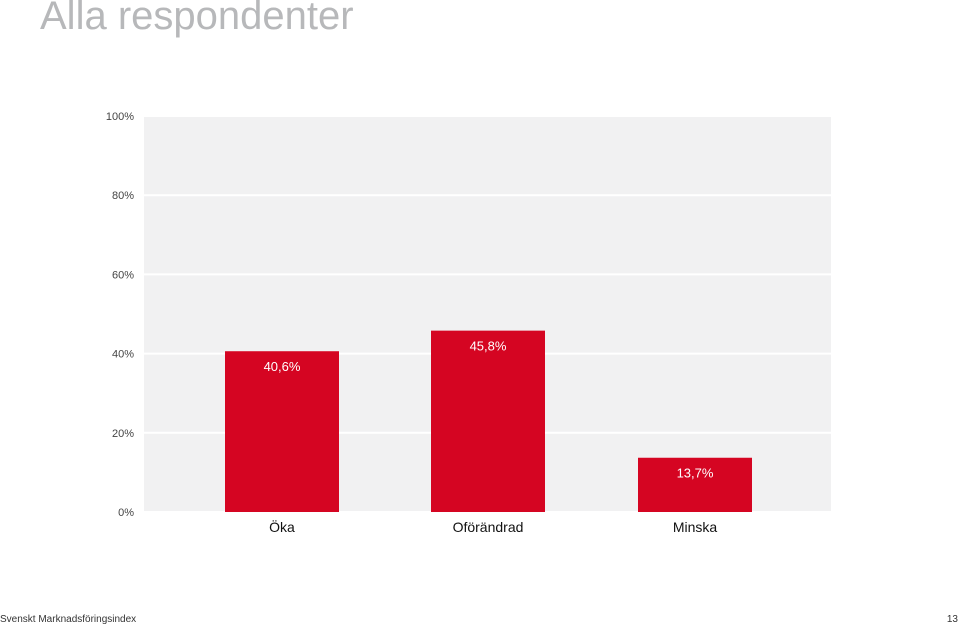 This screenshot has width=960, height=627. Describe the element at coordinates (123, 355) in the screenshot. I see `y-tick-label: 40%` at that location.